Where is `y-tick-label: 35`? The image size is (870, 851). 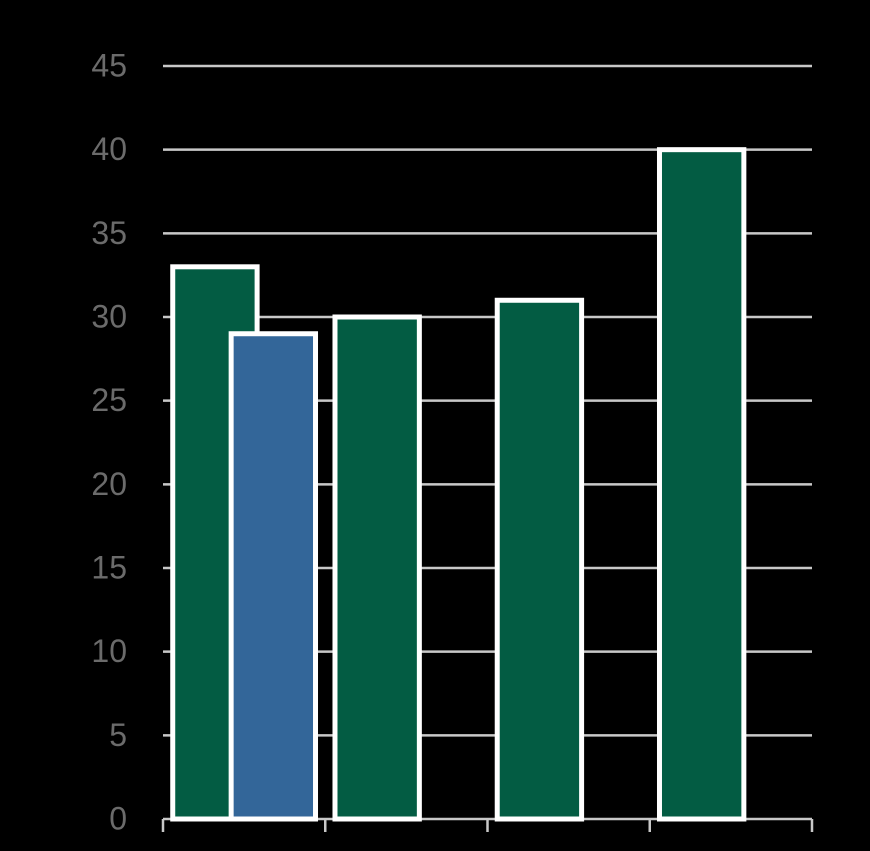
y-tick-label: 35 is located at coordinates (109, 233).